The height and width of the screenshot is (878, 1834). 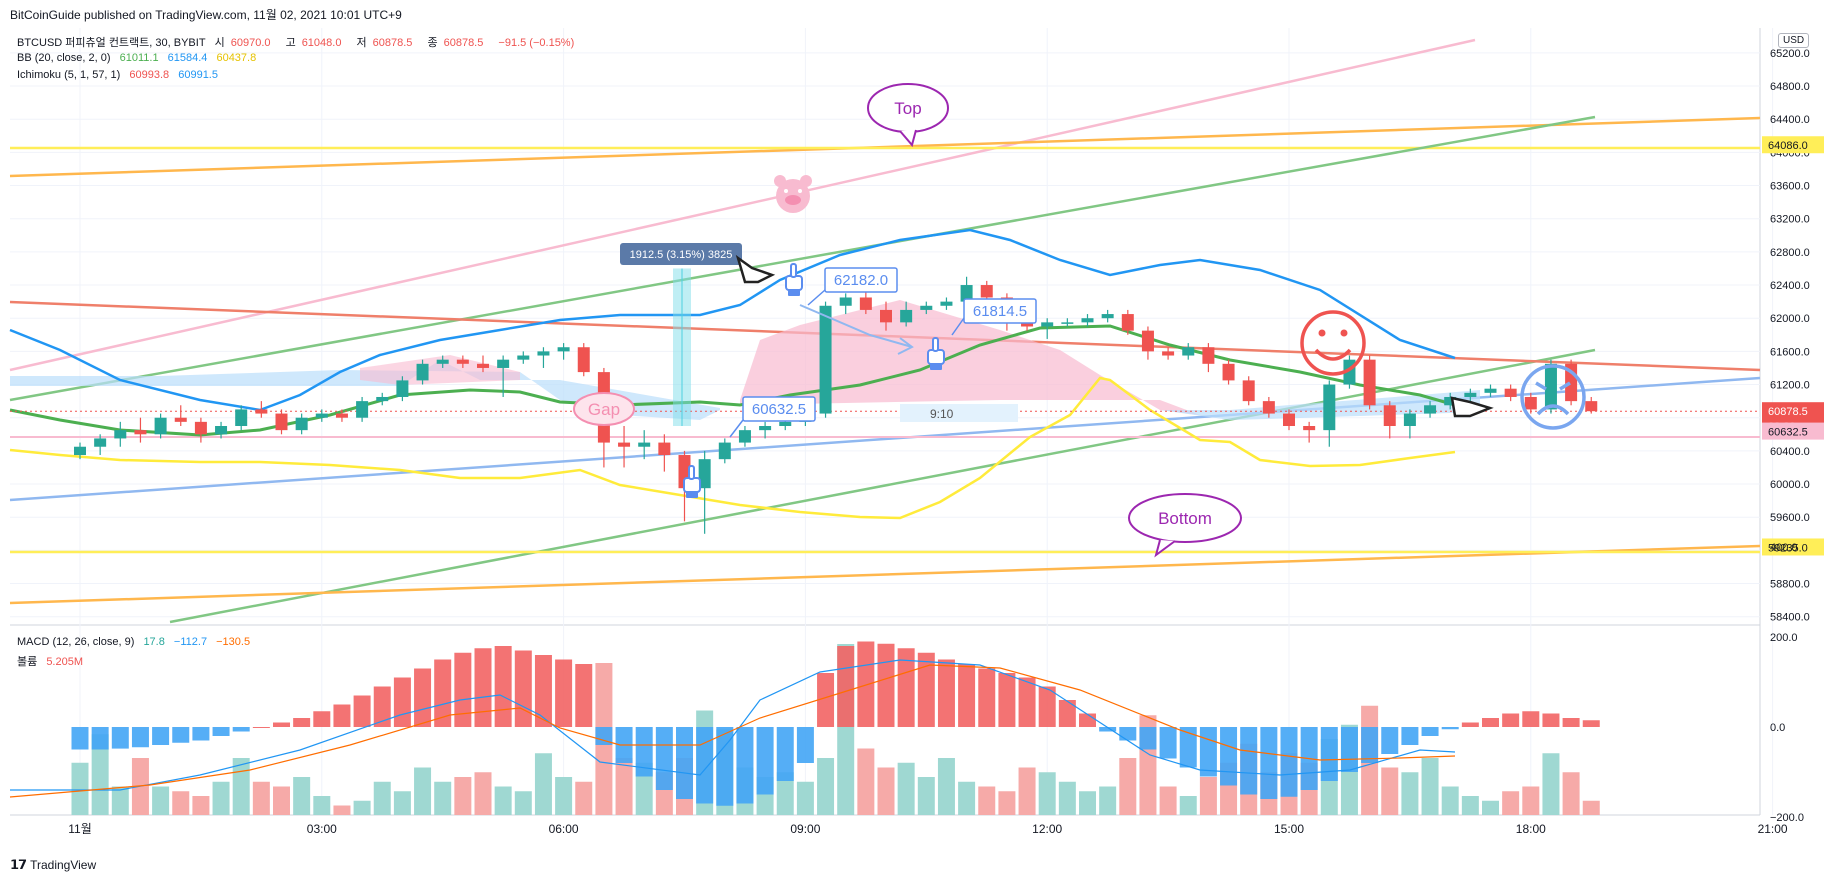 What do you see at coordinates (936, 367) in the screenshot?
I see `hand-pointer-icon-cuff` at bounding box center [936, 367].